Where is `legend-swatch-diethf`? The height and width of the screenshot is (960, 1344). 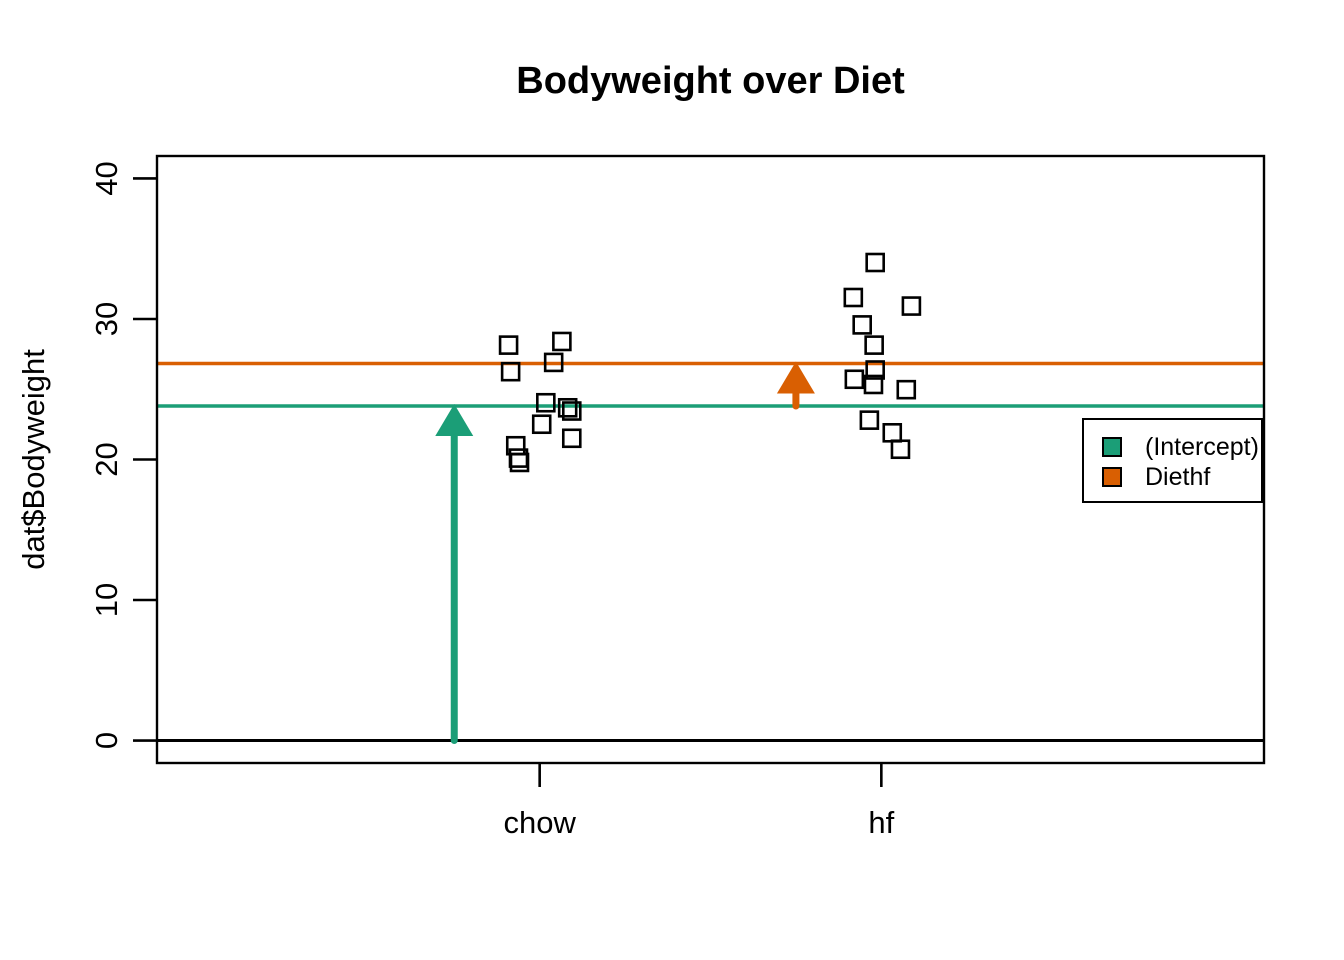 legend-swatch-diethf is located at coordinates (1112, 477).